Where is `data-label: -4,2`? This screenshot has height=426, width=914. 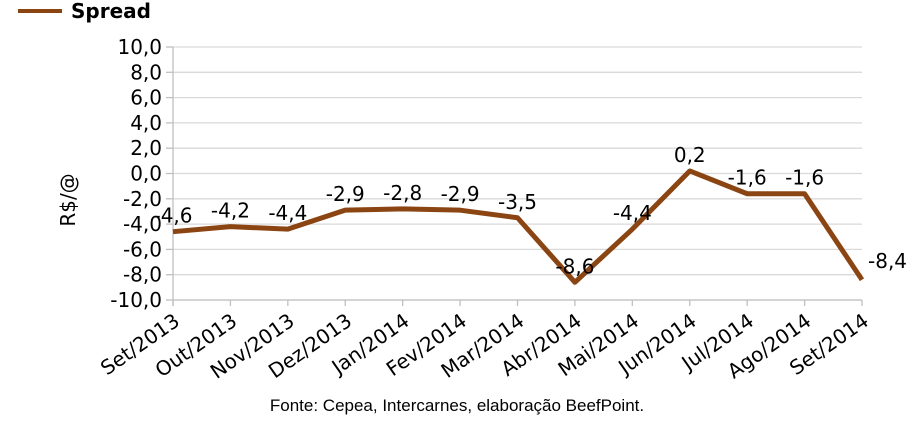
data-label: -4,2 is located at coordinates (230, 211).